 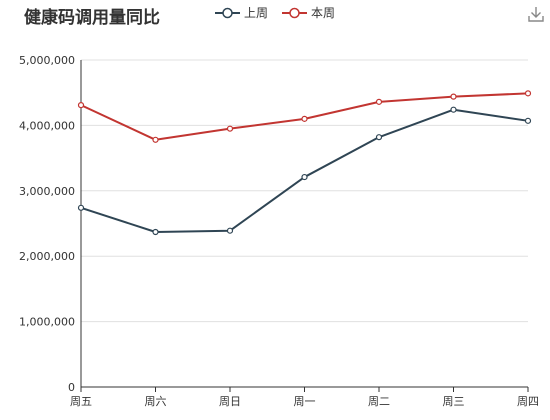 I want to click on legend-label-this-week: 本周, so click(x=323, y=13).